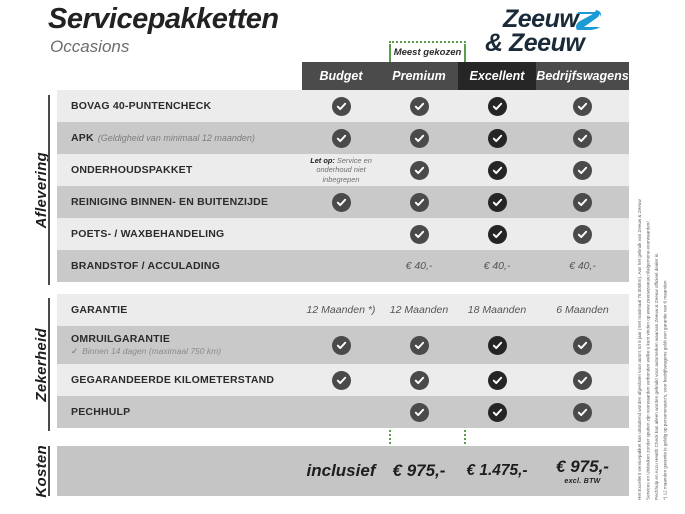 The width and height of the screenshot is (685, 514). Describe the element at coordinates (173, 380) in the screenshot. I see `row-label-kilometerstand: GEGARANDEERDE KILOMETERSTAND` at that location.